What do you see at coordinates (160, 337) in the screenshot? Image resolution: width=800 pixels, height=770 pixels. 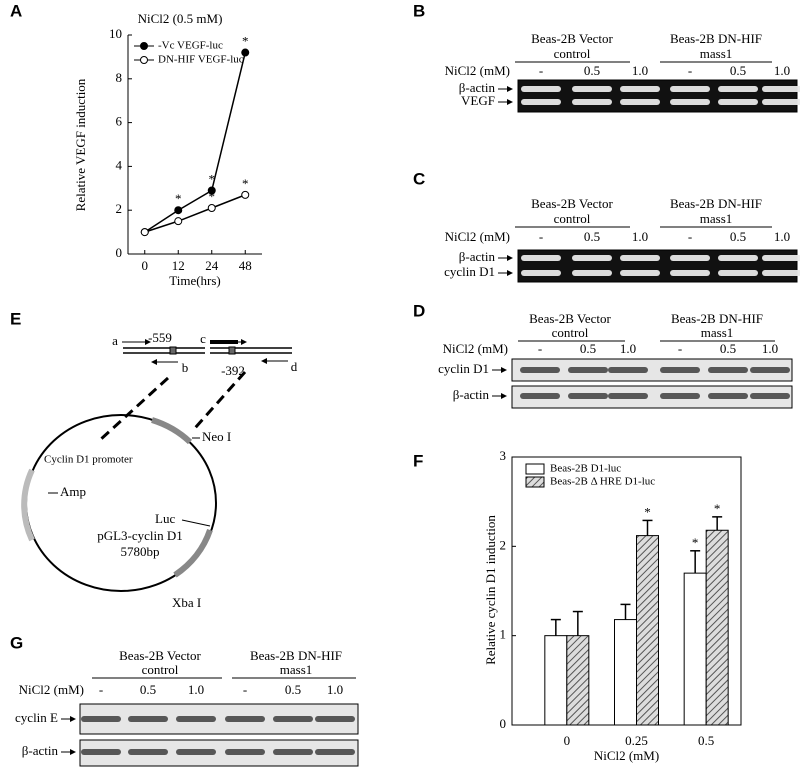 I see `position-label: -559` at bounding box center [160, 337].